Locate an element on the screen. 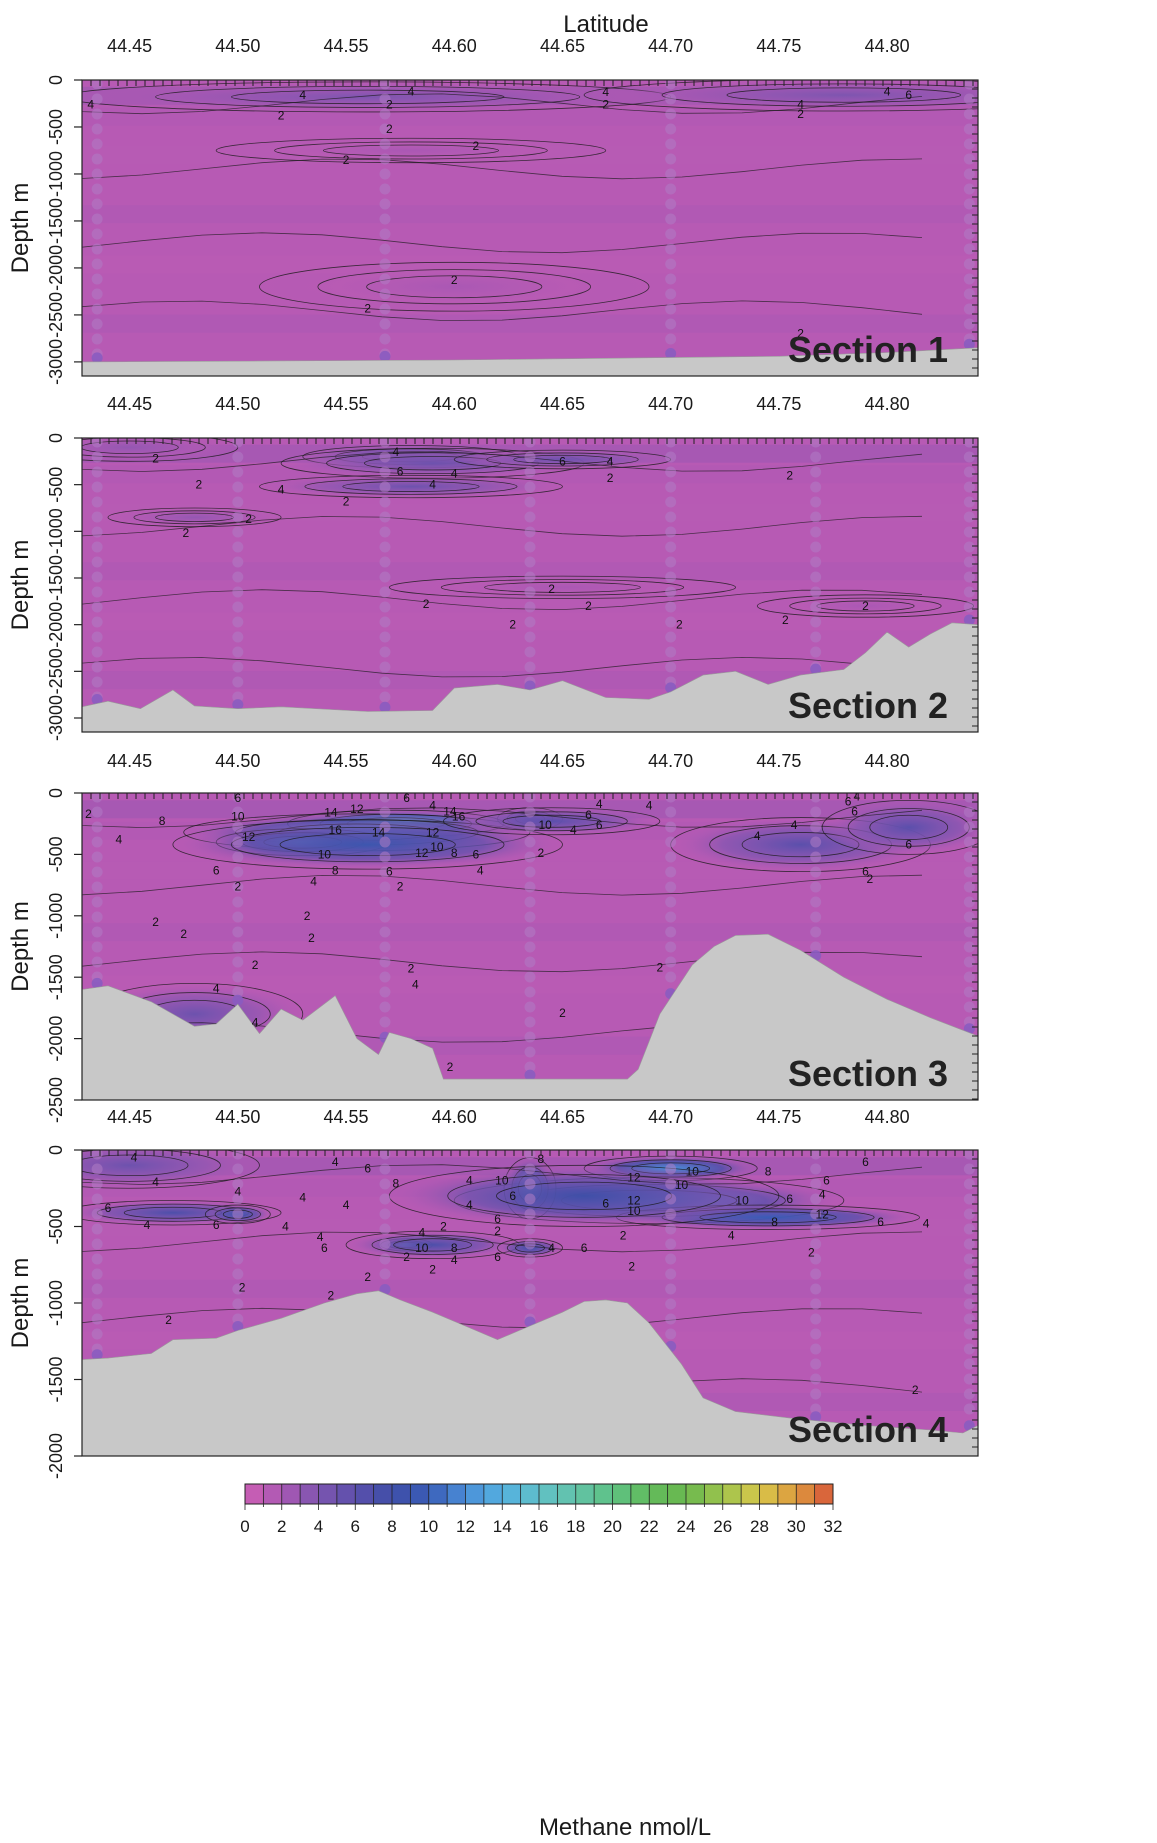 The height and width of the screenshot is (1843, 1157). concentration-high is located at coordinates (900, 827).